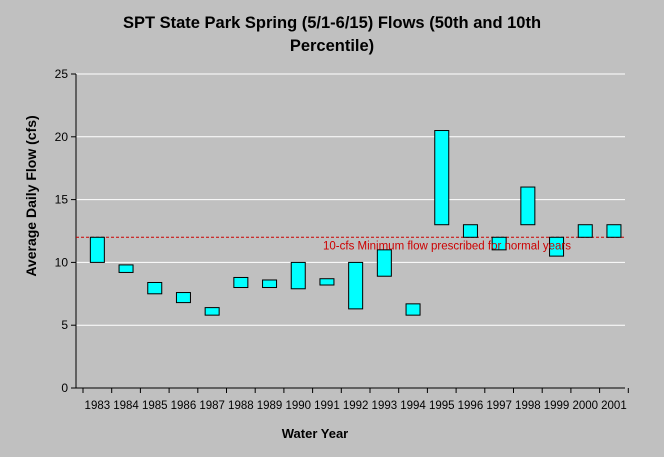 The image size is (664, 457). I want to click on chart-title-line-2: Percentile), so click(332, 46).